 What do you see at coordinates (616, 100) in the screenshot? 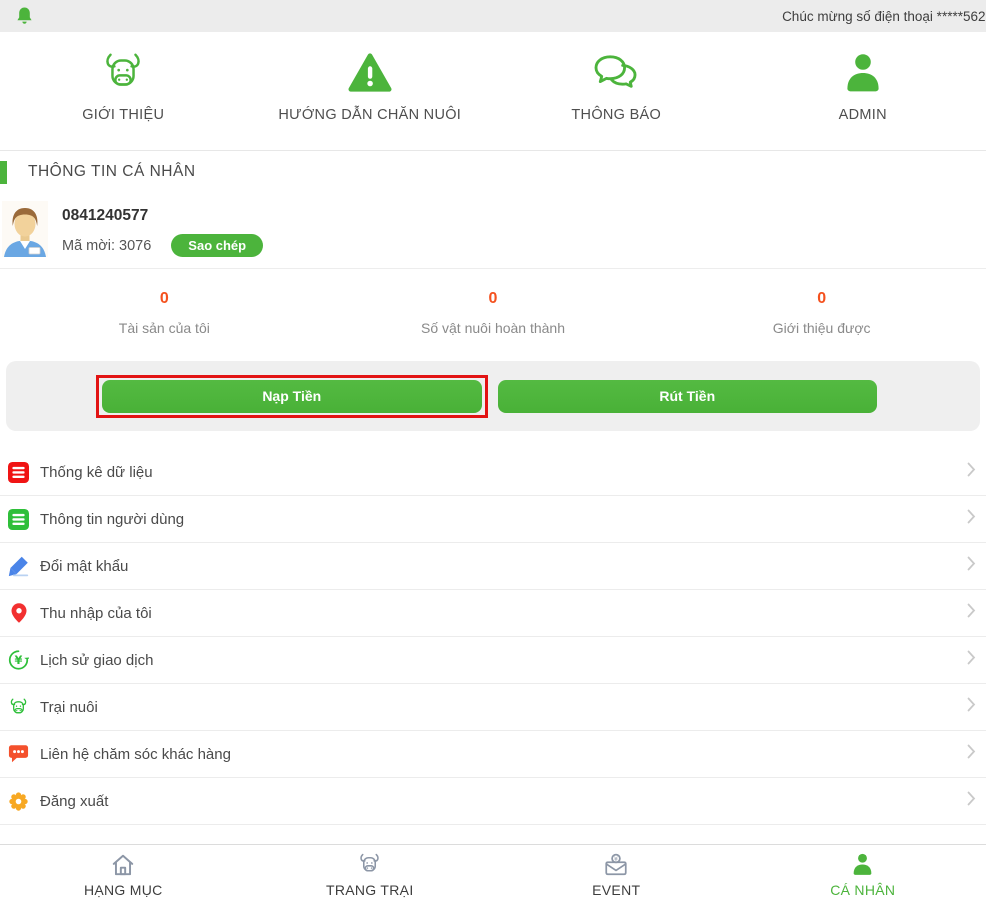
I see `quicknav-thong-bao: THÔNG BÁO` at bounding box center [616, 100].